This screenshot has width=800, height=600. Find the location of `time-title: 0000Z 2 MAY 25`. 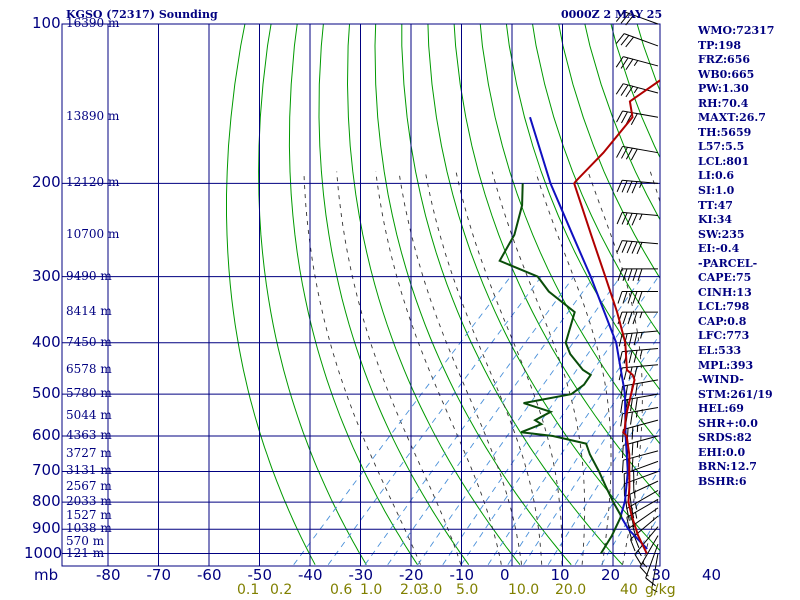

time-title: 0000Z 2 MAY 25 is located at coordinates (612, 14).